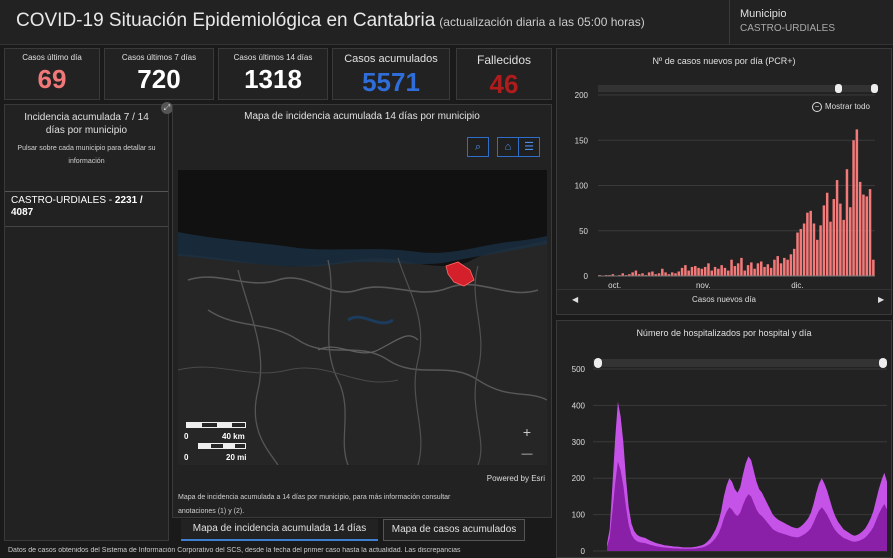 The width and height of the screenshot is (893, 558). I want to click on hospitalizados-chart: 0 100 200 300 400 500, so click(724, 450).